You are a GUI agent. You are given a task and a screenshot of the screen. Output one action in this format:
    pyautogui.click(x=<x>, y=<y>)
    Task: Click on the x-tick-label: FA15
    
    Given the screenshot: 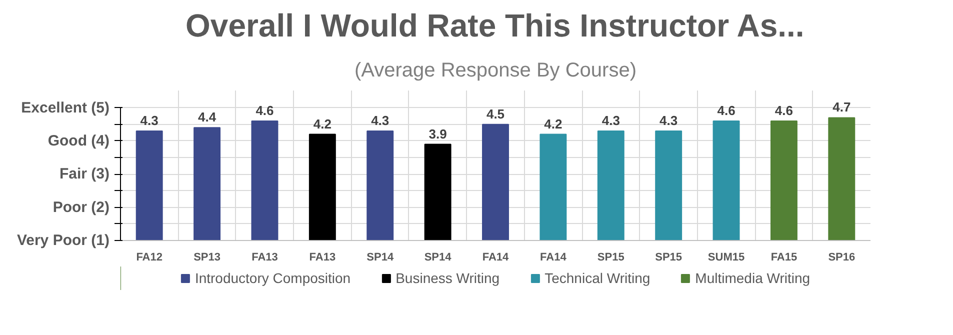 What is the action you would take?
    pyautogui.click(x=784, y=258)
    